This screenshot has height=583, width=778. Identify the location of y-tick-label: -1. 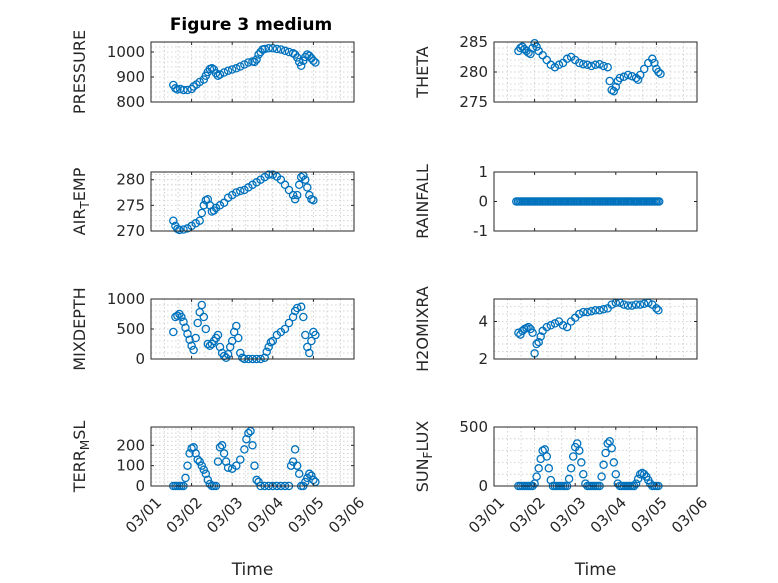
(480, 231).